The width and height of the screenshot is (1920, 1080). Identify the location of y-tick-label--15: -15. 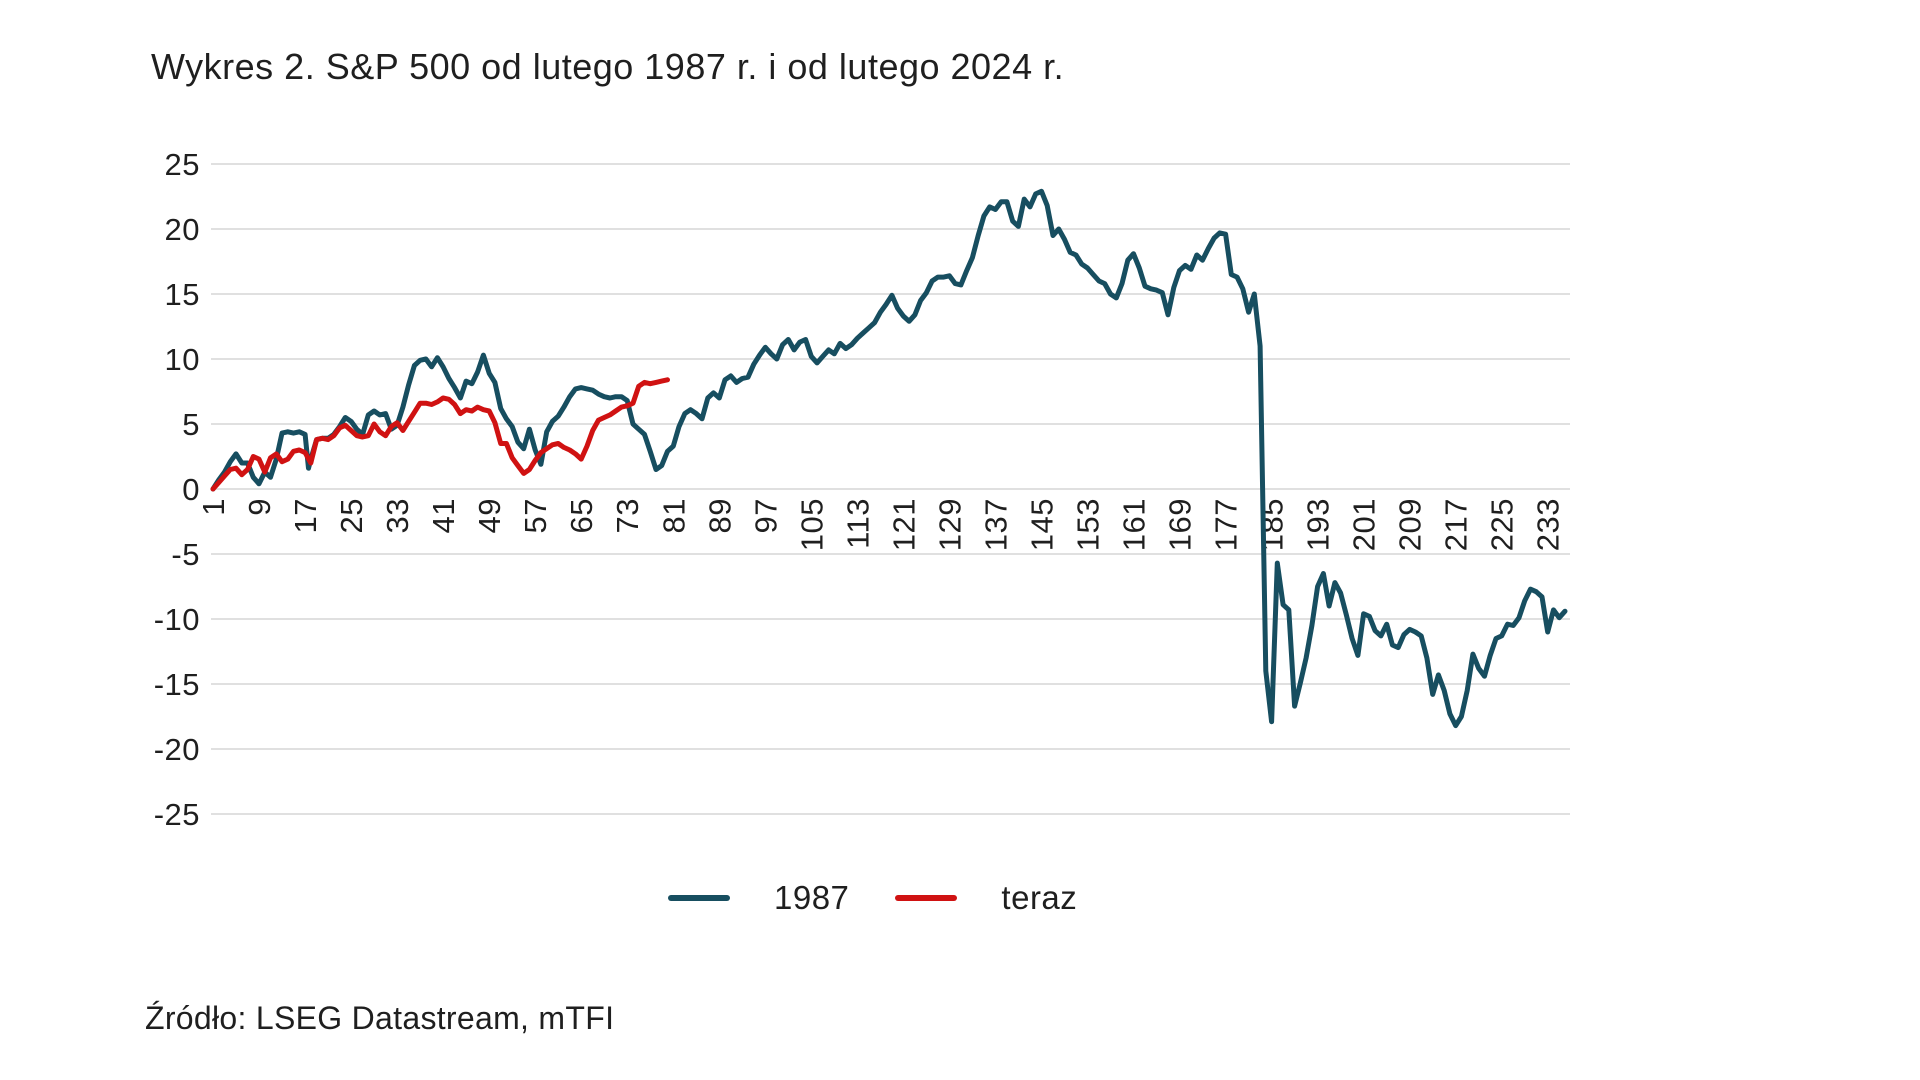
(177, 684).